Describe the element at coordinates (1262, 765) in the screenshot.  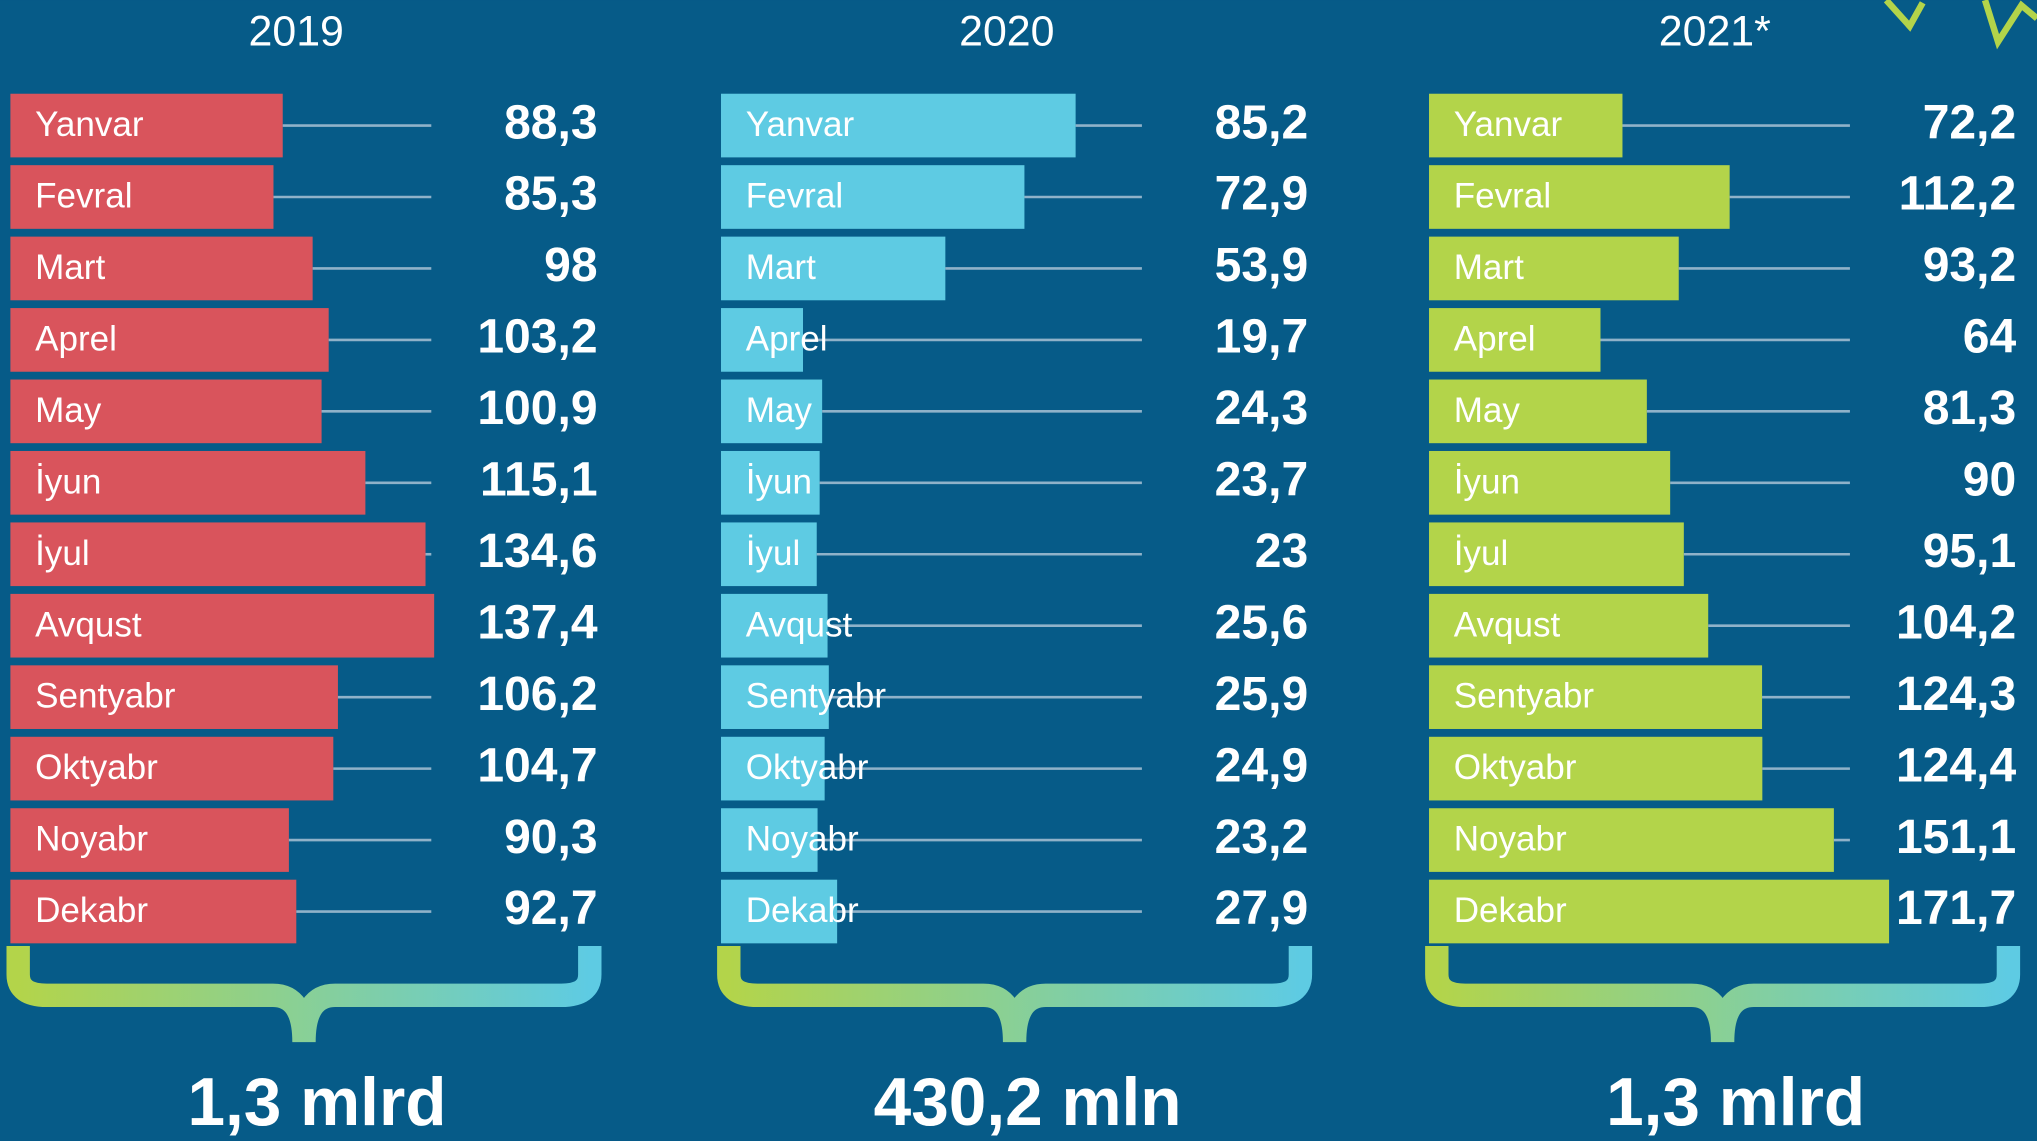
I see `value-label: 24,9` at that location.